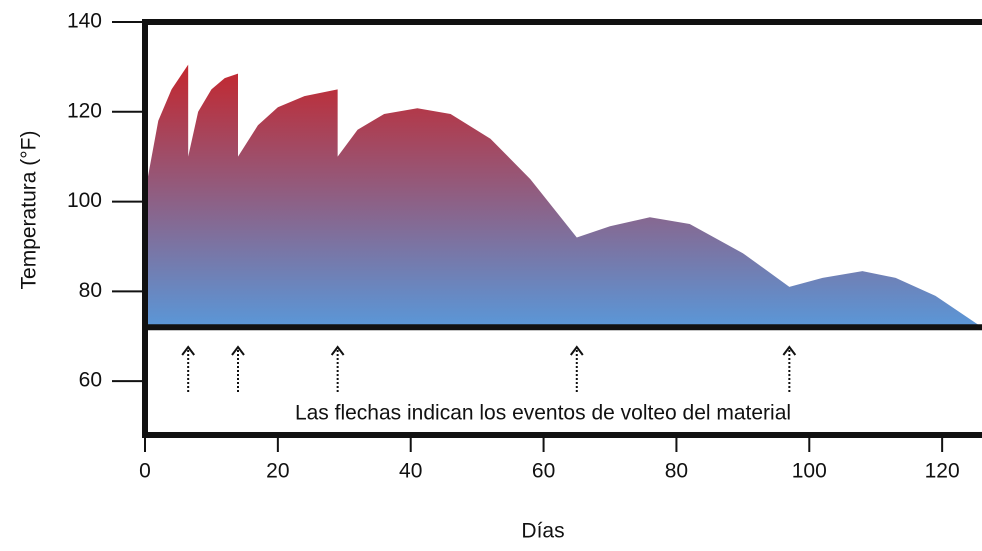 This screenshot has width=982, height=551. What do you see at coordinates (145, 471) in the screenshot?
I see `x-tick-label: 0` at bounding box center [145, 471].